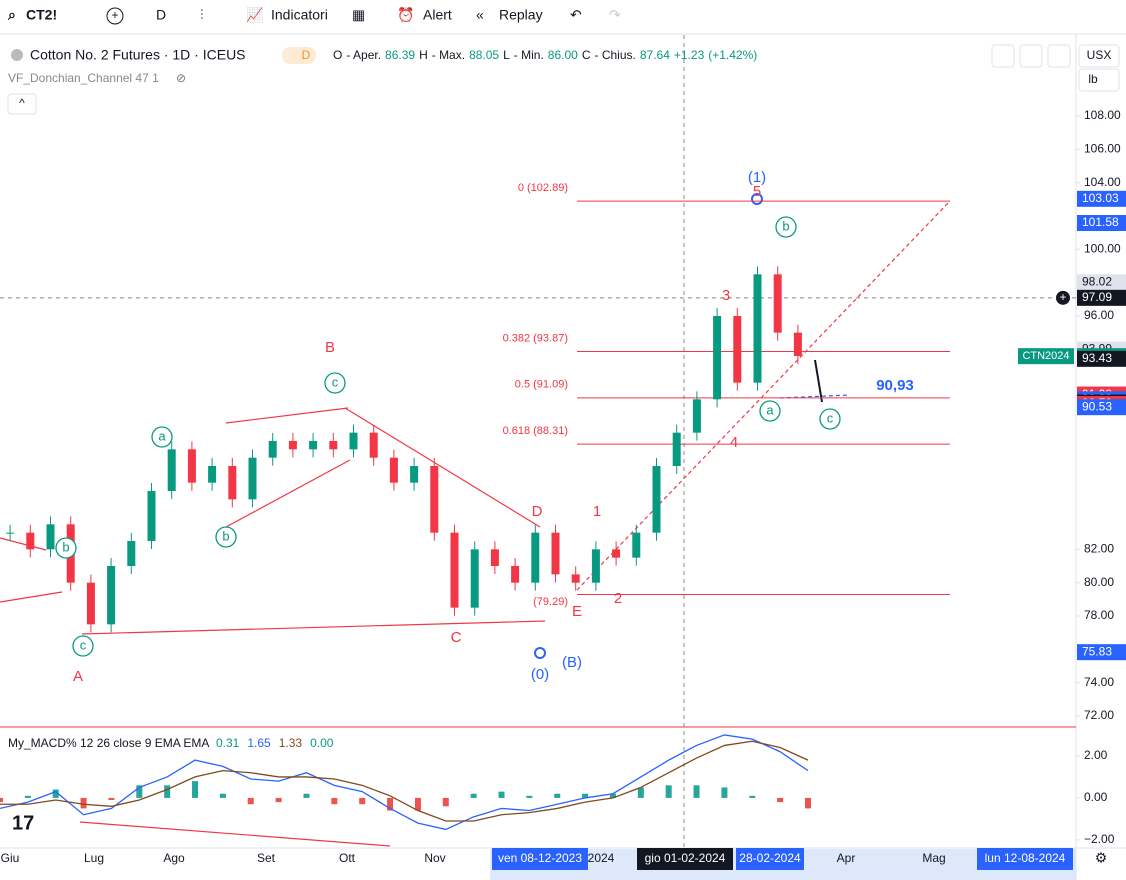  Describe the element at coordinates (506, 55) in the screenshot. I see `ohlc-part: L` at that location.